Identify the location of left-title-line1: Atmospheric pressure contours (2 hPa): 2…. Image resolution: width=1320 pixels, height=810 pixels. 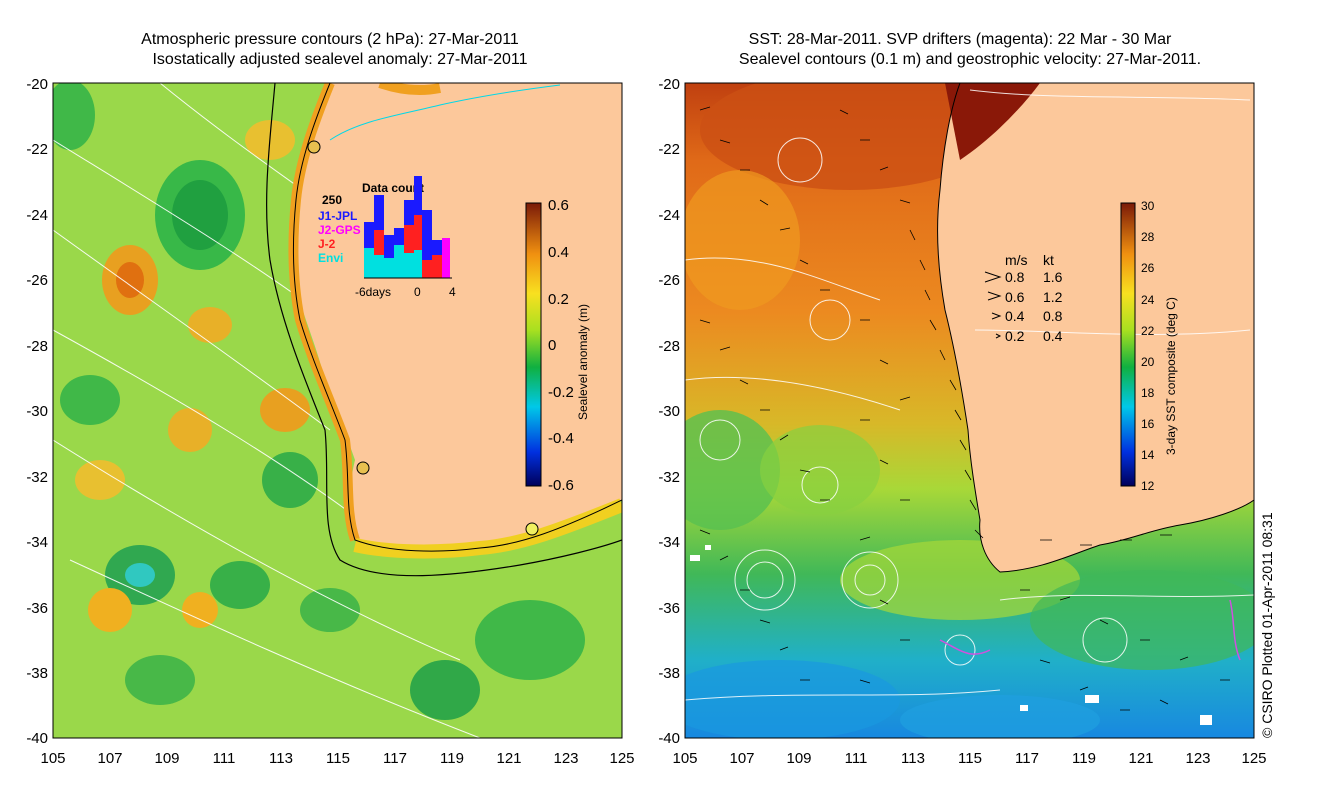
(330, 39).